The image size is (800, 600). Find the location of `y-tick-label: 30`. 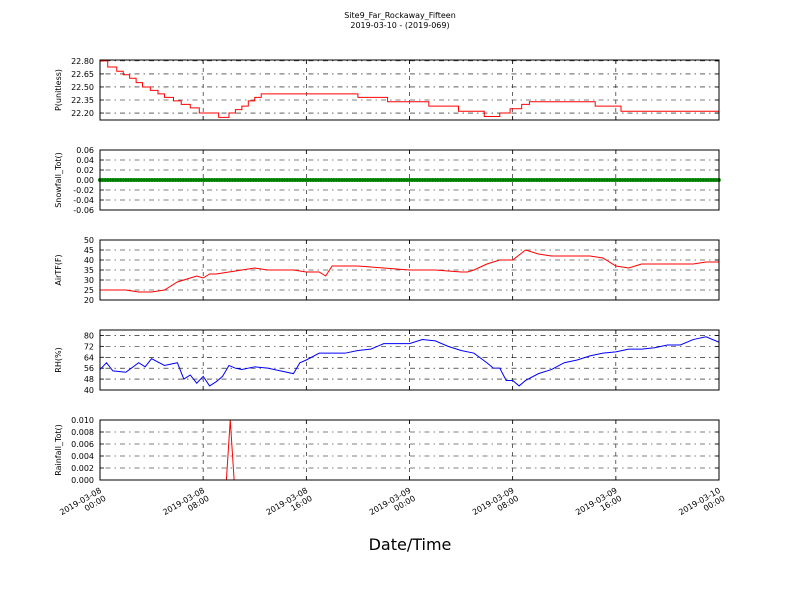

y-tick-label: 30 is located at coordinates (89, 280).